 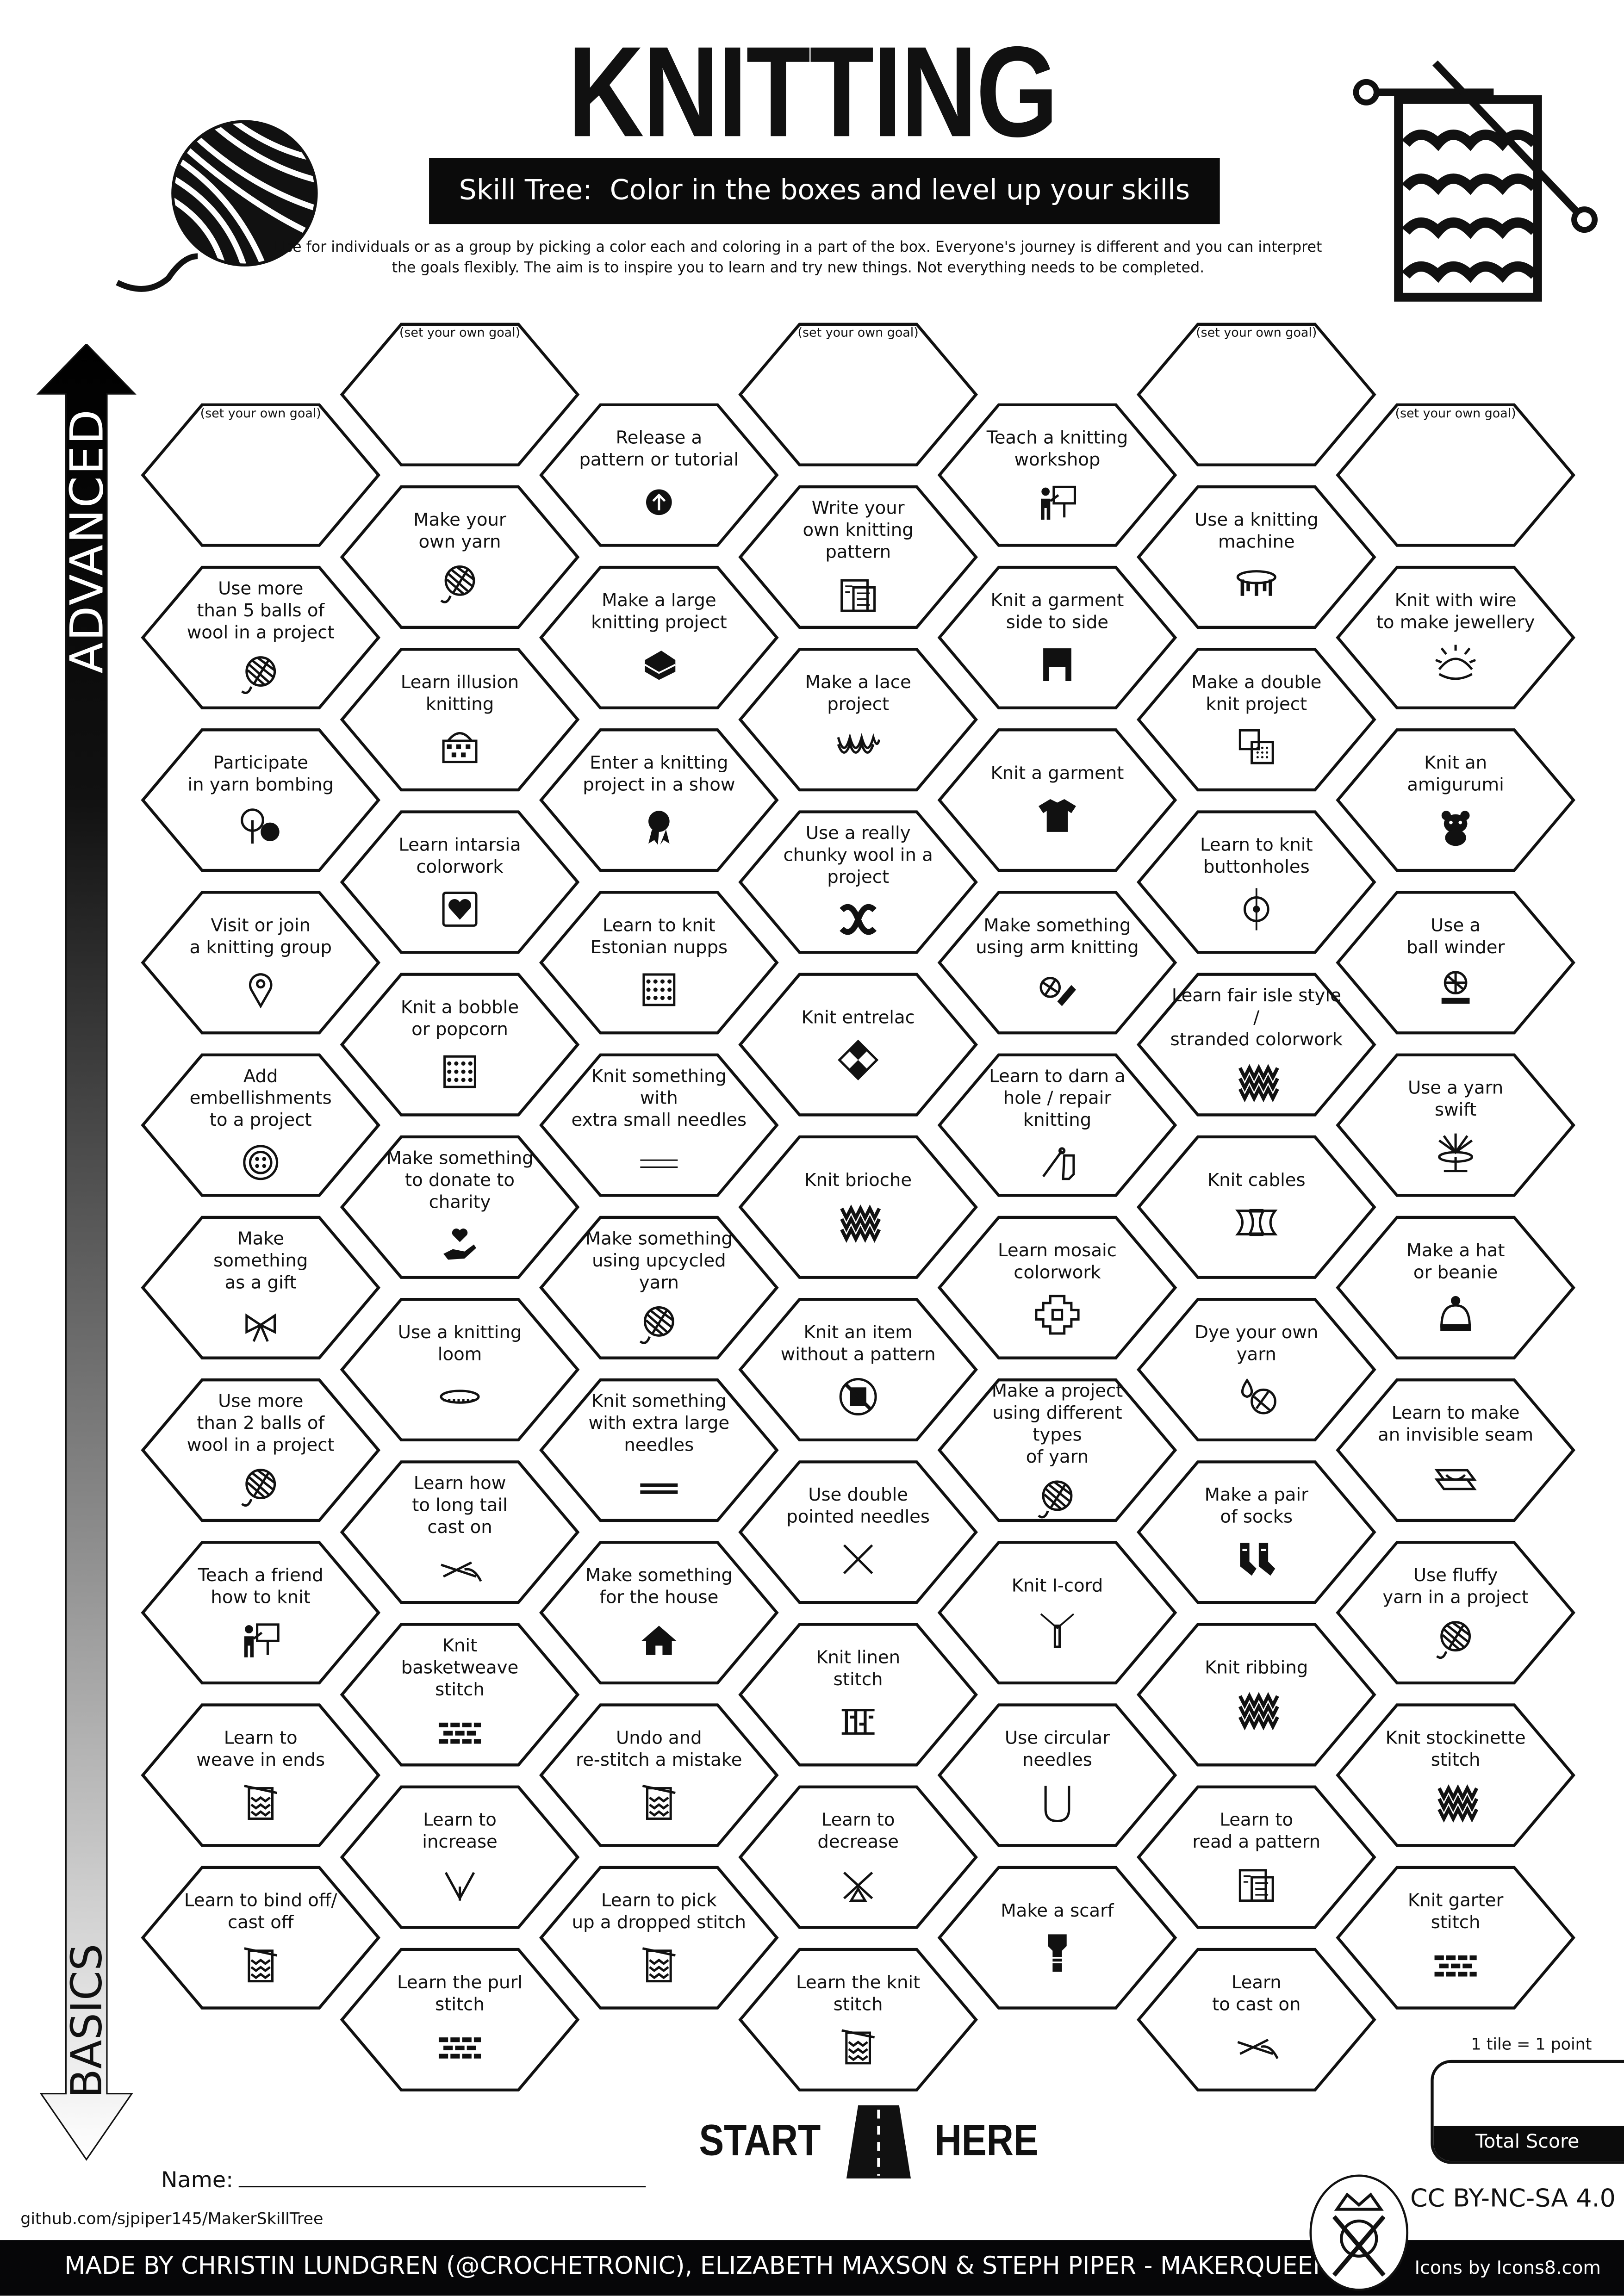 What do you see at coordinates (659, 1126) in the screenshot?
I see `skill-hex: Knit something with extra small needles` at bounding box center [659, 1126].